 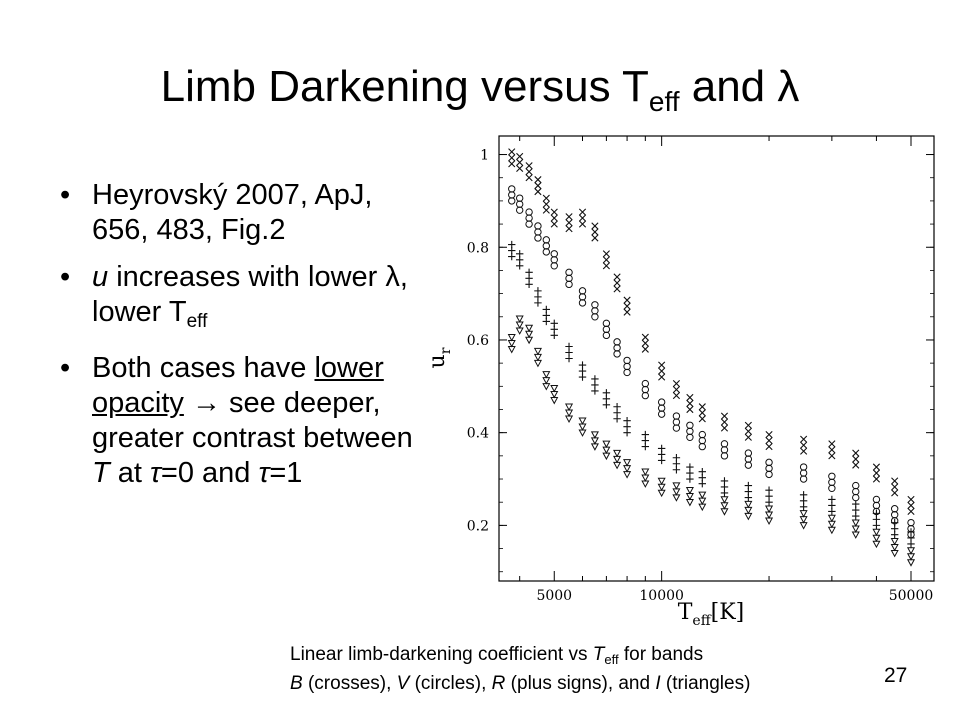 What do you see at coordinates (232, 212) in the screenshot?
I see `bullet-citation-text: Heyrovský 2007, ApJ, 656, 483, Fig.2` at bounding box center [232, 212].